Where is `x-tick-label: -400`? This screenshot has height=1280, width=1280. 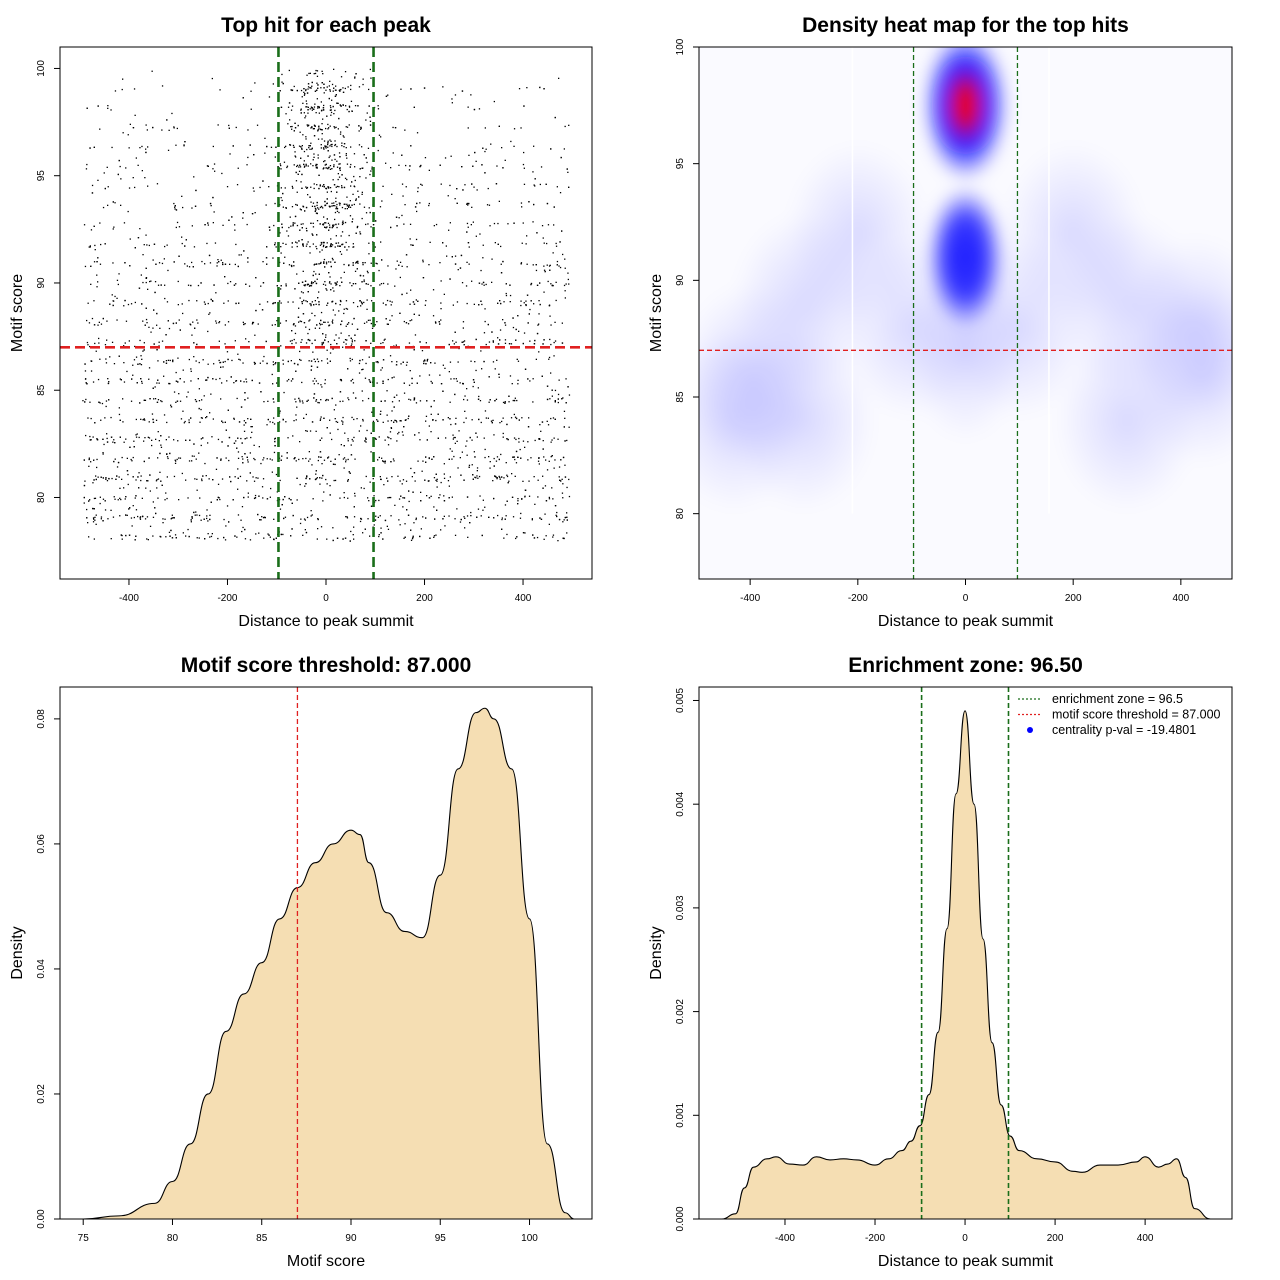
x-tick-label: -400 is located at coordinates (785, 1238).